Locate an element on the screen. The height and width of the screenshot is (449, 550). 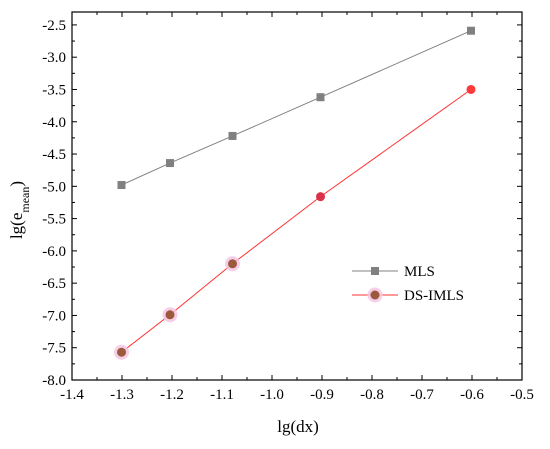
y-label-subscript: mean is located at coordinates (25, 200).